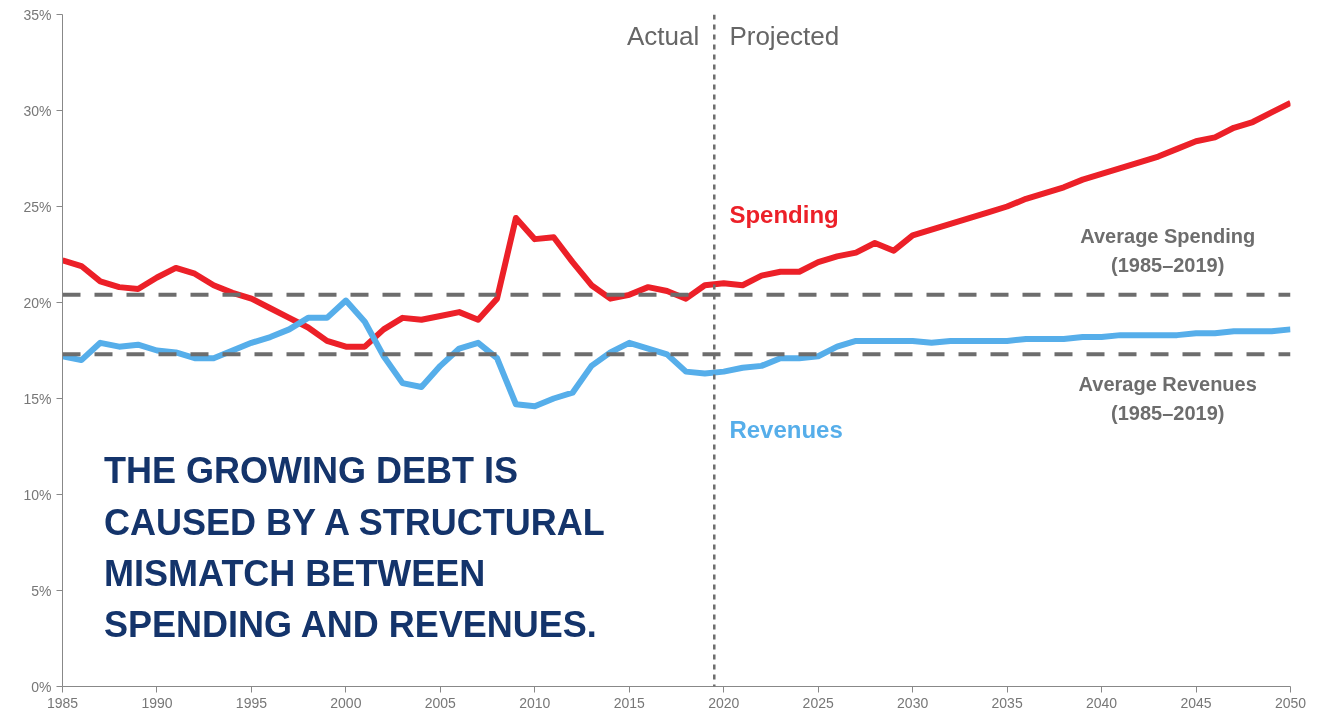  I want to click on y-tick-label: 35%, so click(37, 14).